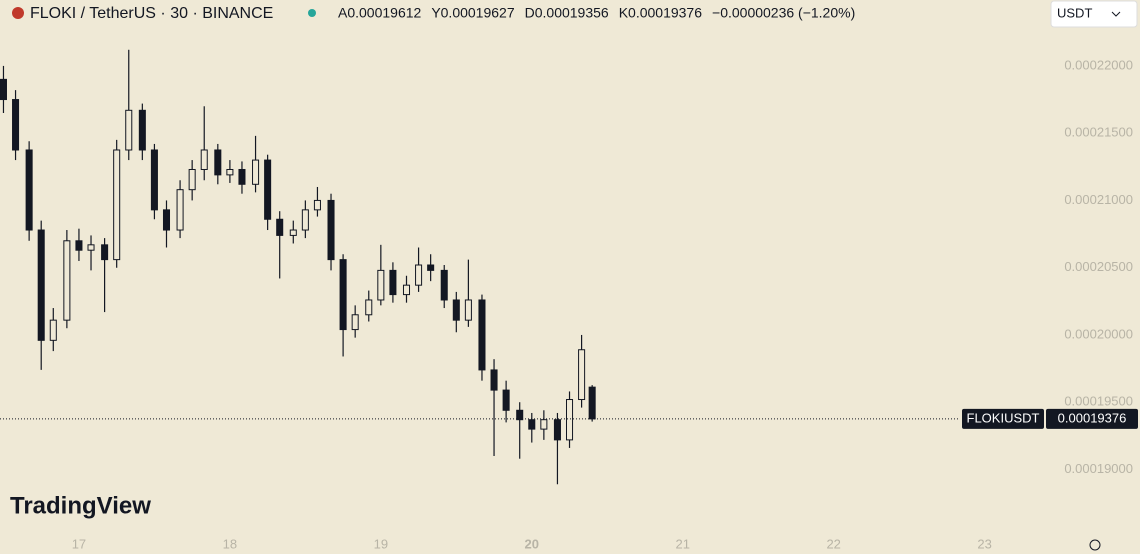  Describe the element at coordinates (1094, 14) in the screenshot. I see `currency-selector` at that location.